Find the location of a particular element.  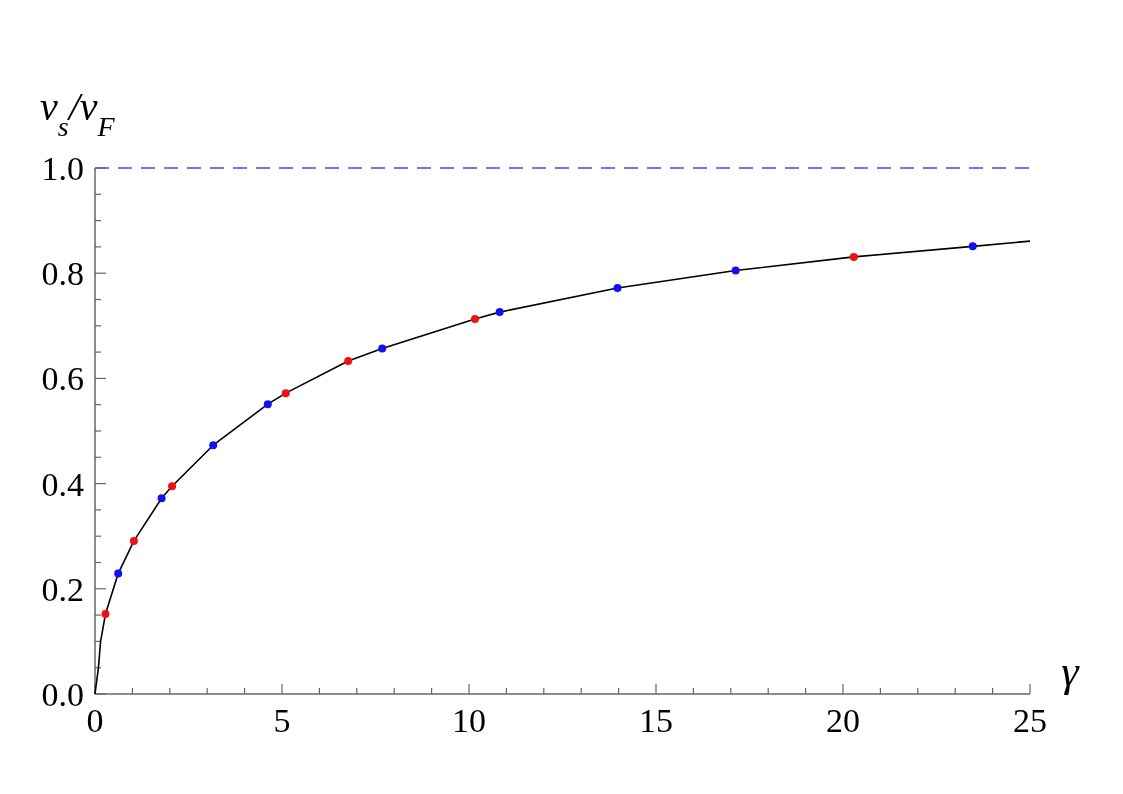

x-tick-label: 25 is located at coordinates (1030, 720).